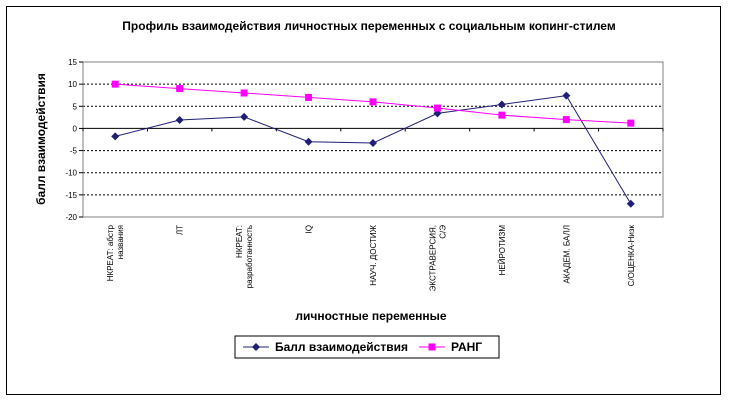 Image resolution: width=729 pixels, height=403 pixels. What do you see at coordinates (371, 316) in the screenshot?
I see `x-axis-label: личностные переменные` at bounding box center [371, 316].